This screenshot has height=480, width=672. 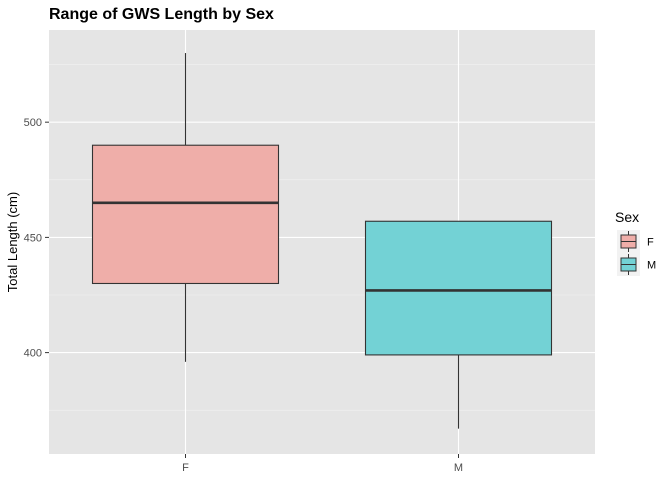 I want to click on legend-title: Sex, so click(x=627, y=217).